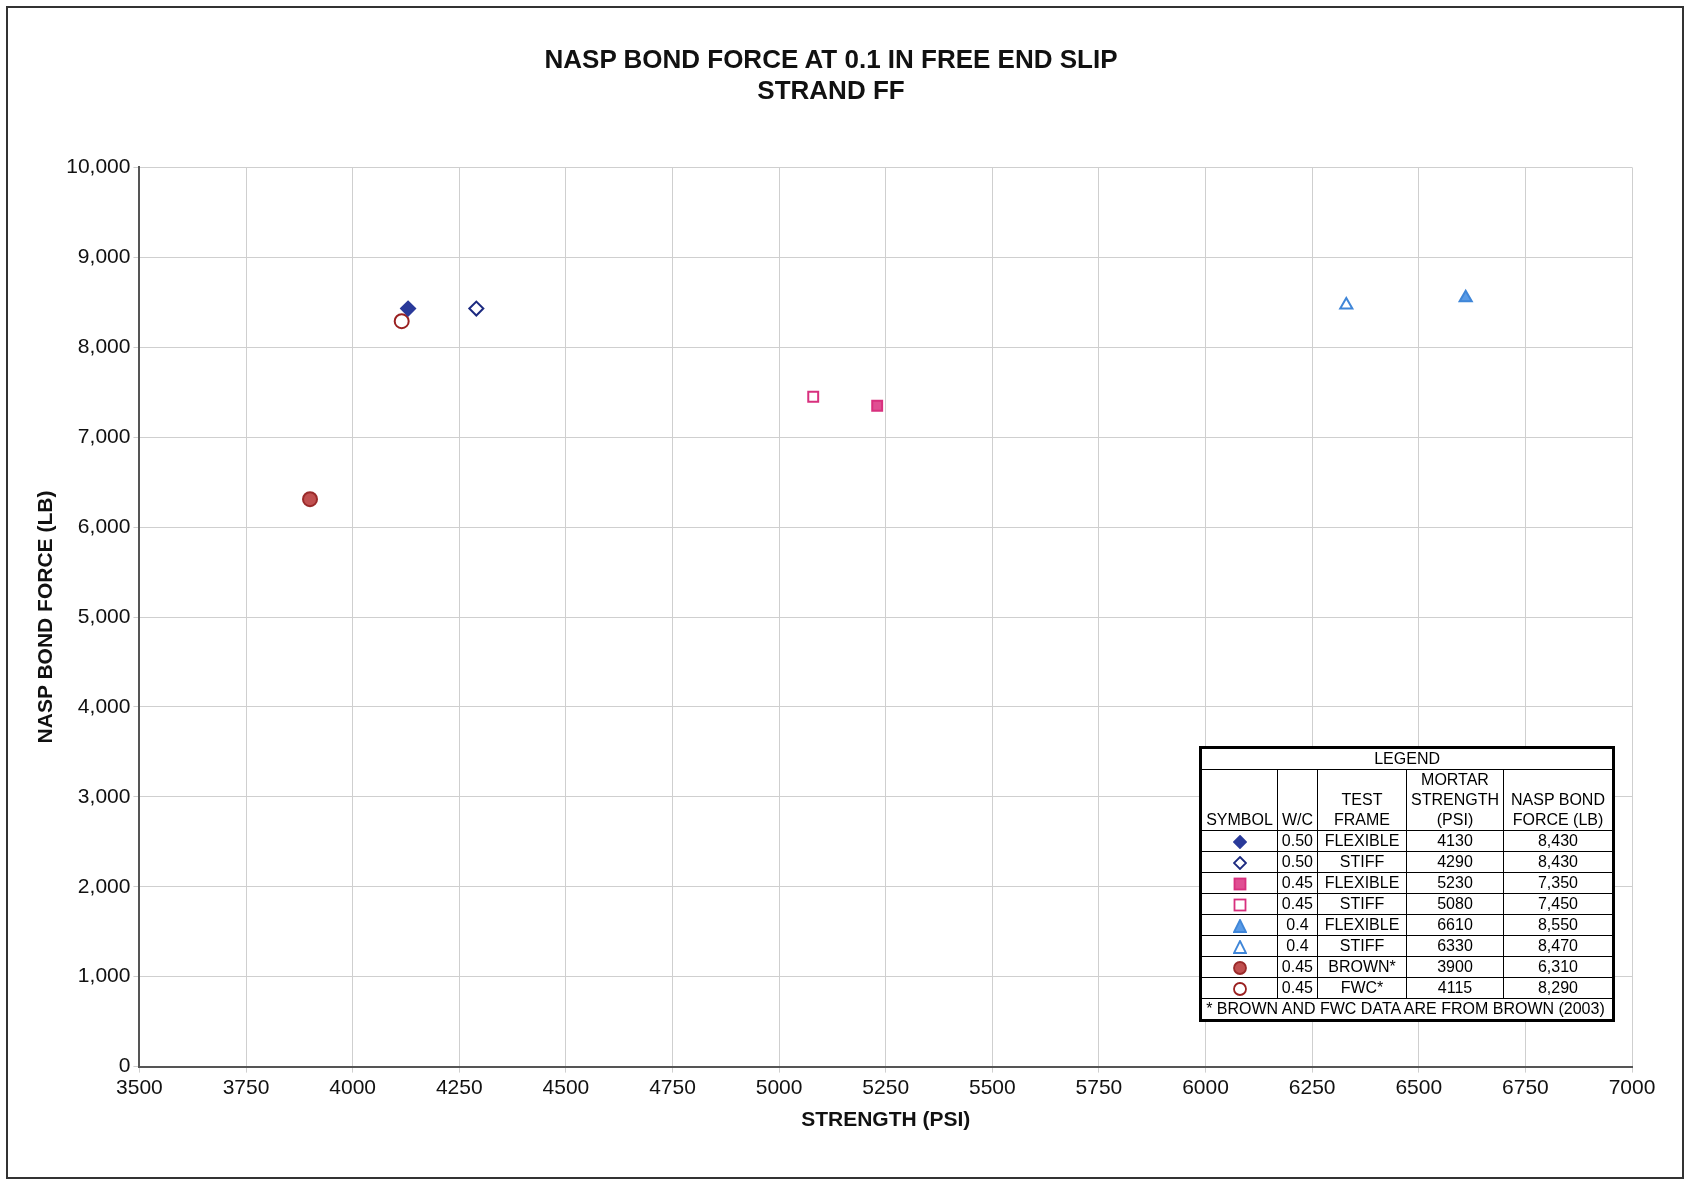 The height and width of the screenshot is (1187, 1692). I want to click on y-tick-label: 5,000, so click(104, 615).